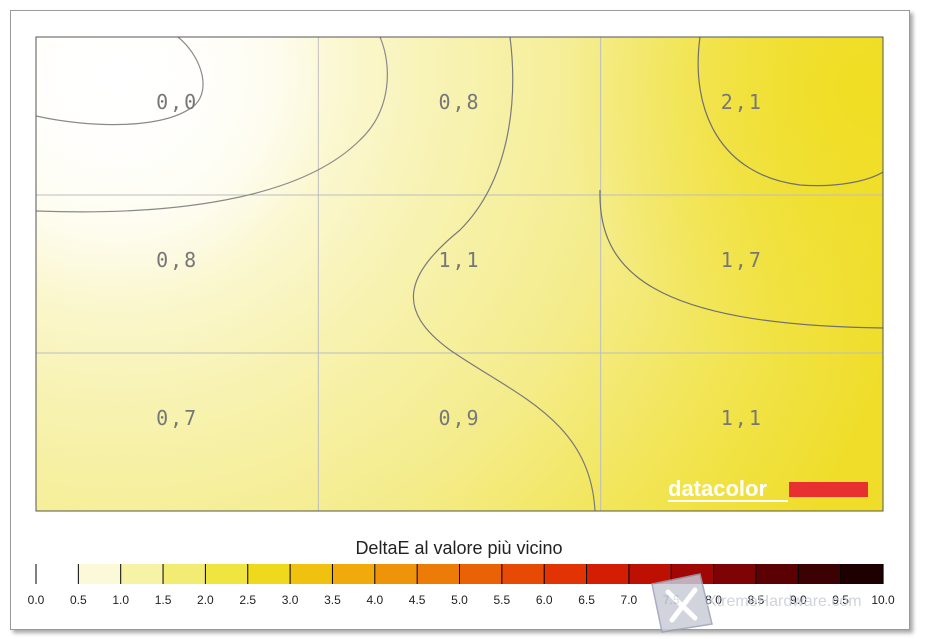  What do you see at coordinates (163, 600) in the screenshot?
I see `color-scale-tick-label: 1.5` at bounding box center [163, 600].